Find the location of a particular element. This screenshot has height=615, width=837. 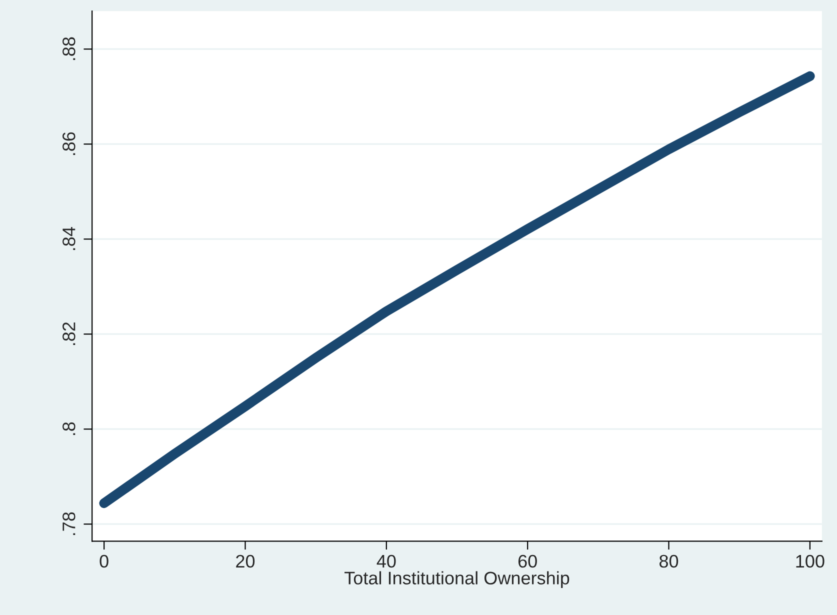

x-tick-label: 40 is located at coordinates (386, 561).